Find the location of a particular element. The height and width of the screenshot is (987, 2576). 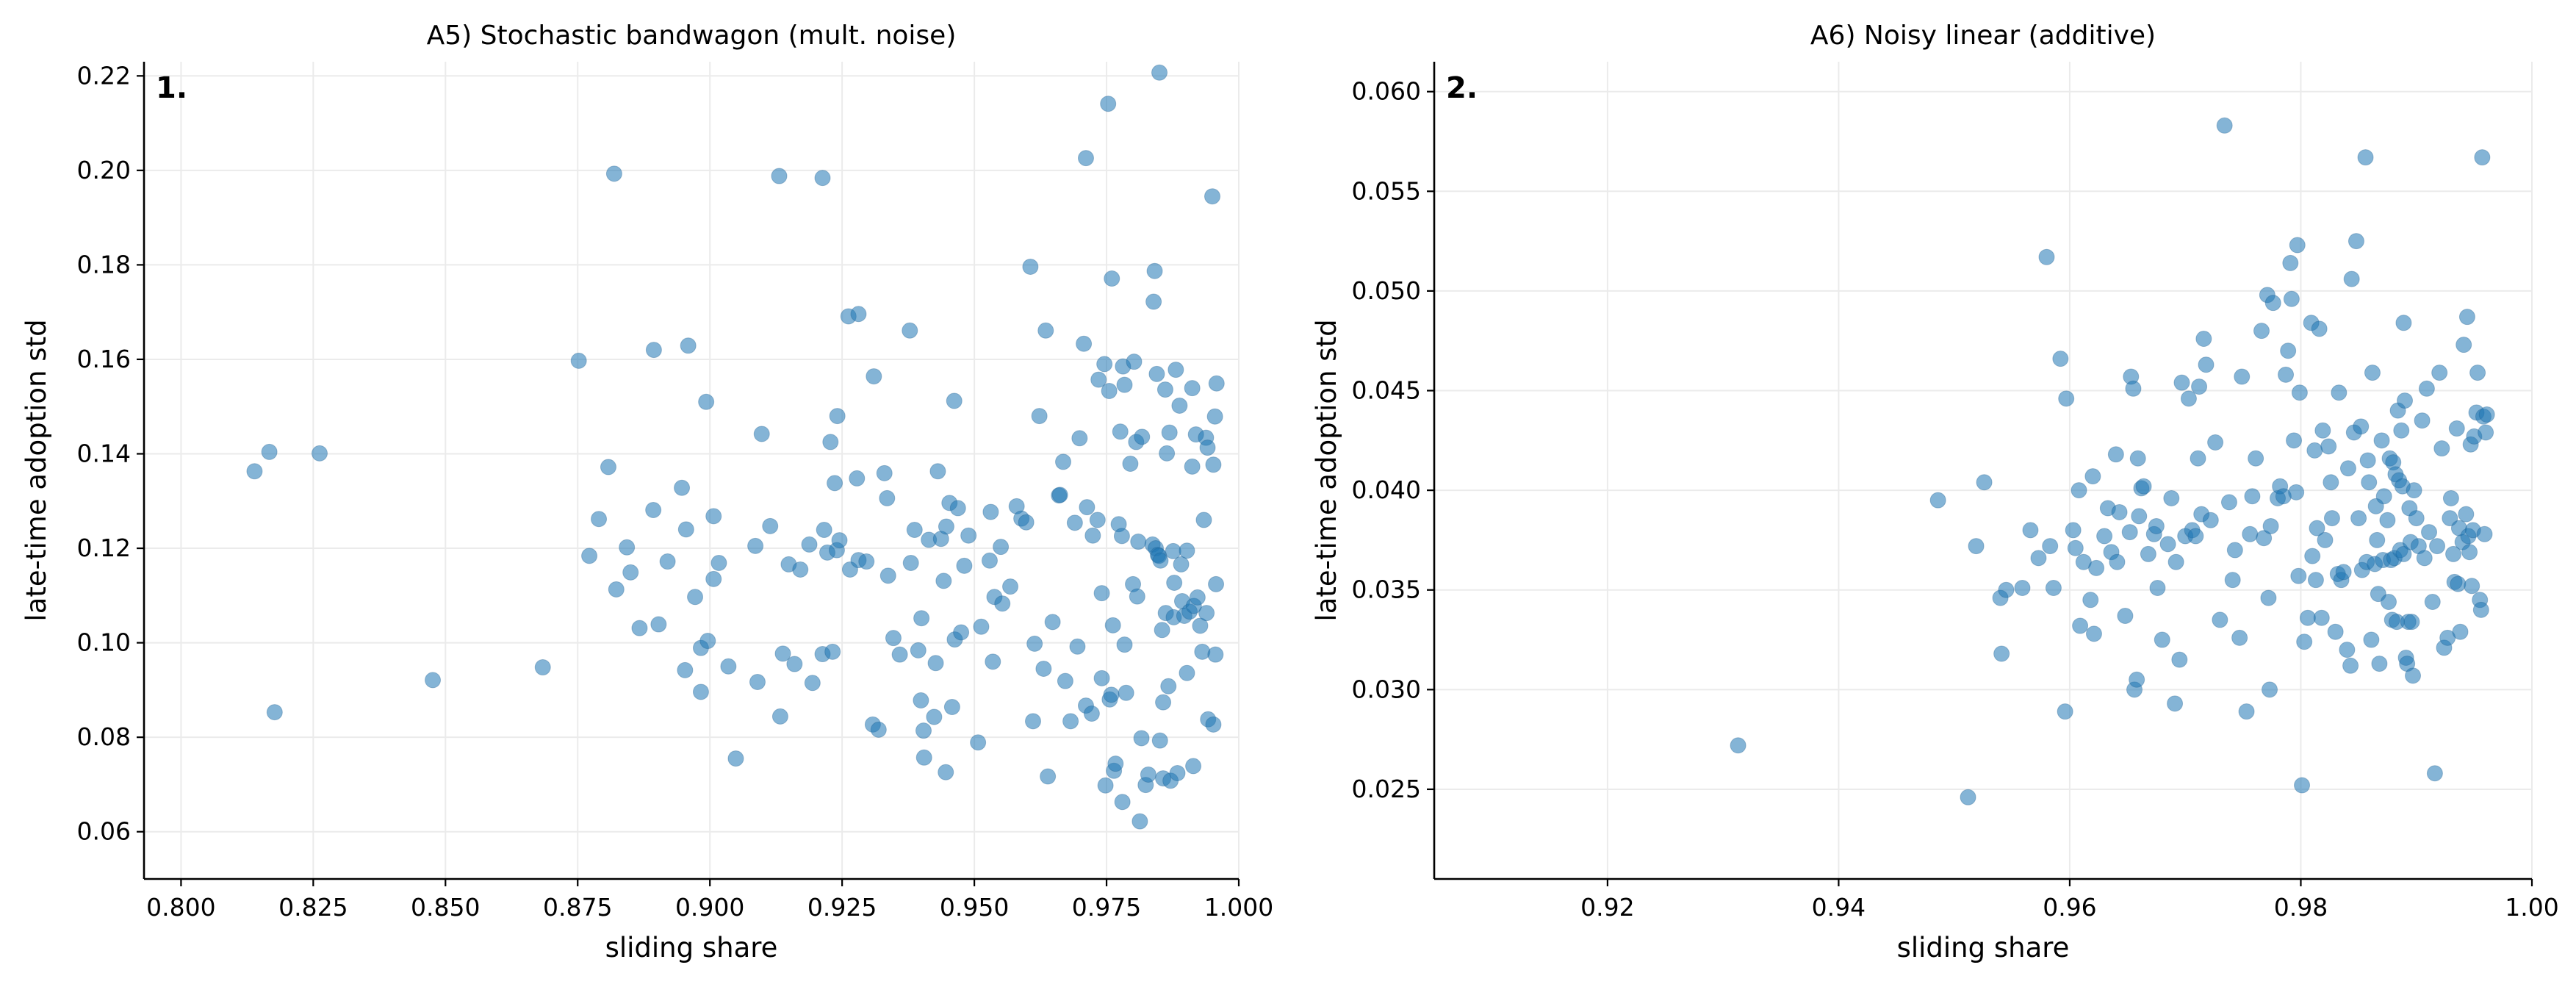

y-tick-label: 0.08 is located at coordinates (104, 737).